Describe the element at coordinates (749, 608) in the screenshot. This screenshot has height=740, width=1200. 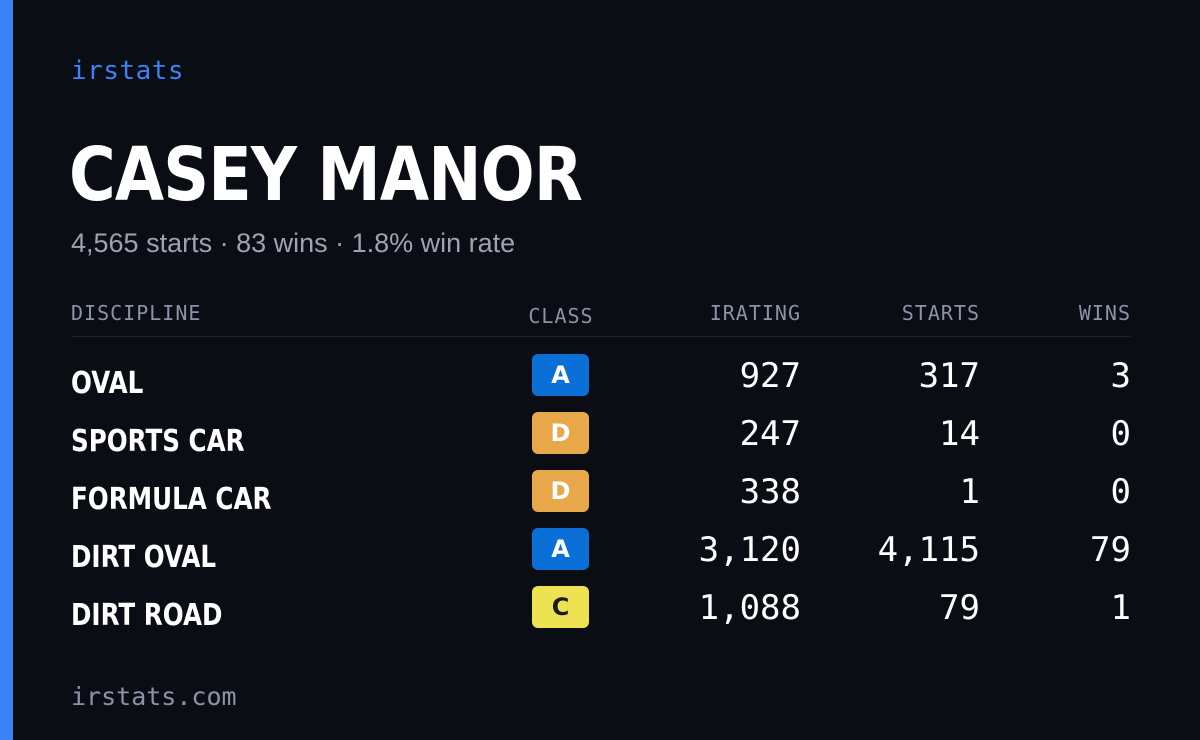
I see `irating-value: 1,088` at that location.